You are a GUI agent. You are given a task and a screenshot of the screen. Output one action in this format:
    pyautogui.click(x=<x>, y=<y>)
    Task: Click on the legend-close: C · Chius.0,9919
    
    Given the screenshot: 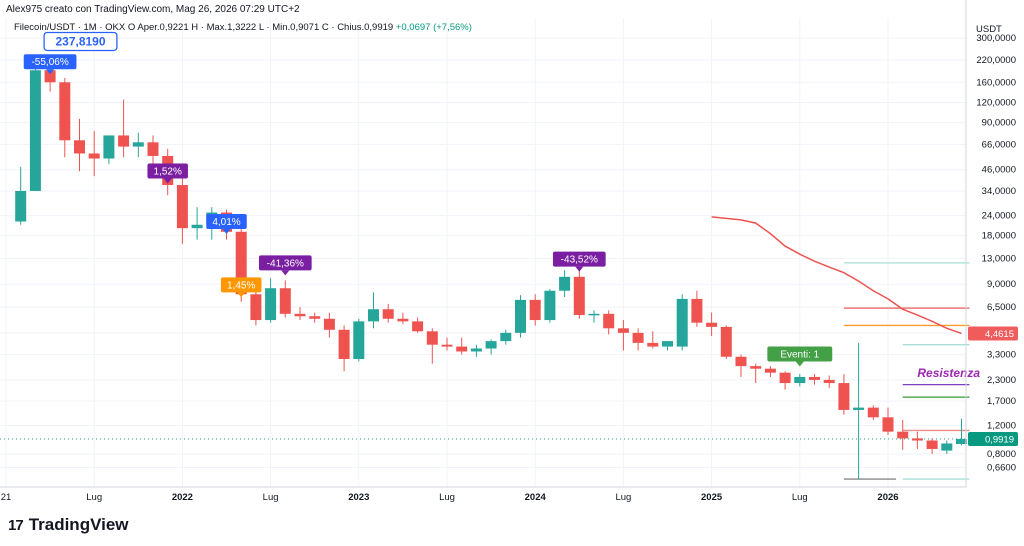 What is the action you would take?
    pyautogui.click(x=357, y=27)
    